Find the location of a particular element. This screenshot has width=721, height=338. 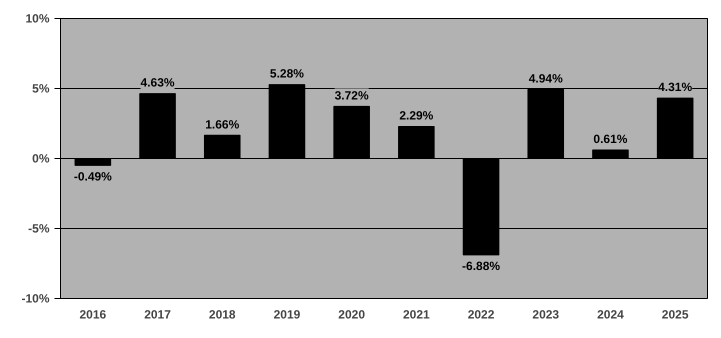

text: 2.29% is located at coordinates (416, 115).